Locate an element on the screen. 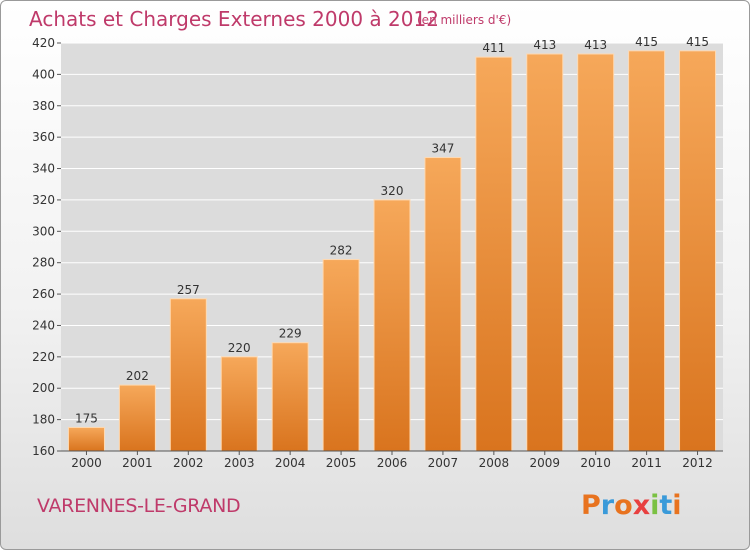 The image size is (750, 550). bar-value-label: 347 is located at coordinates (442, 149).